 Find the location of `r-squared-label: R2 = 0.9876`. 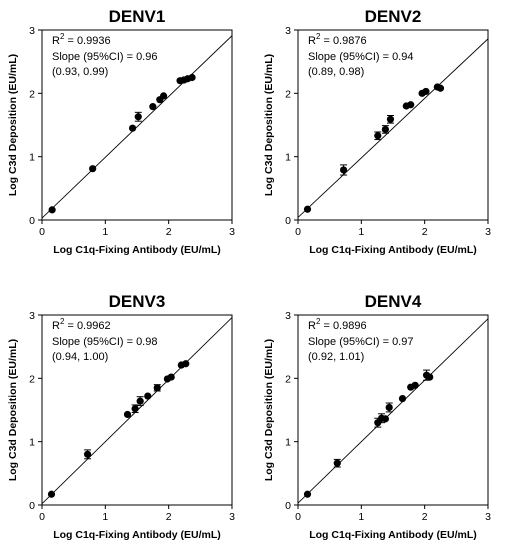

r-squared-label: R2 = 0.9876 is located at coordinates (337, 39).